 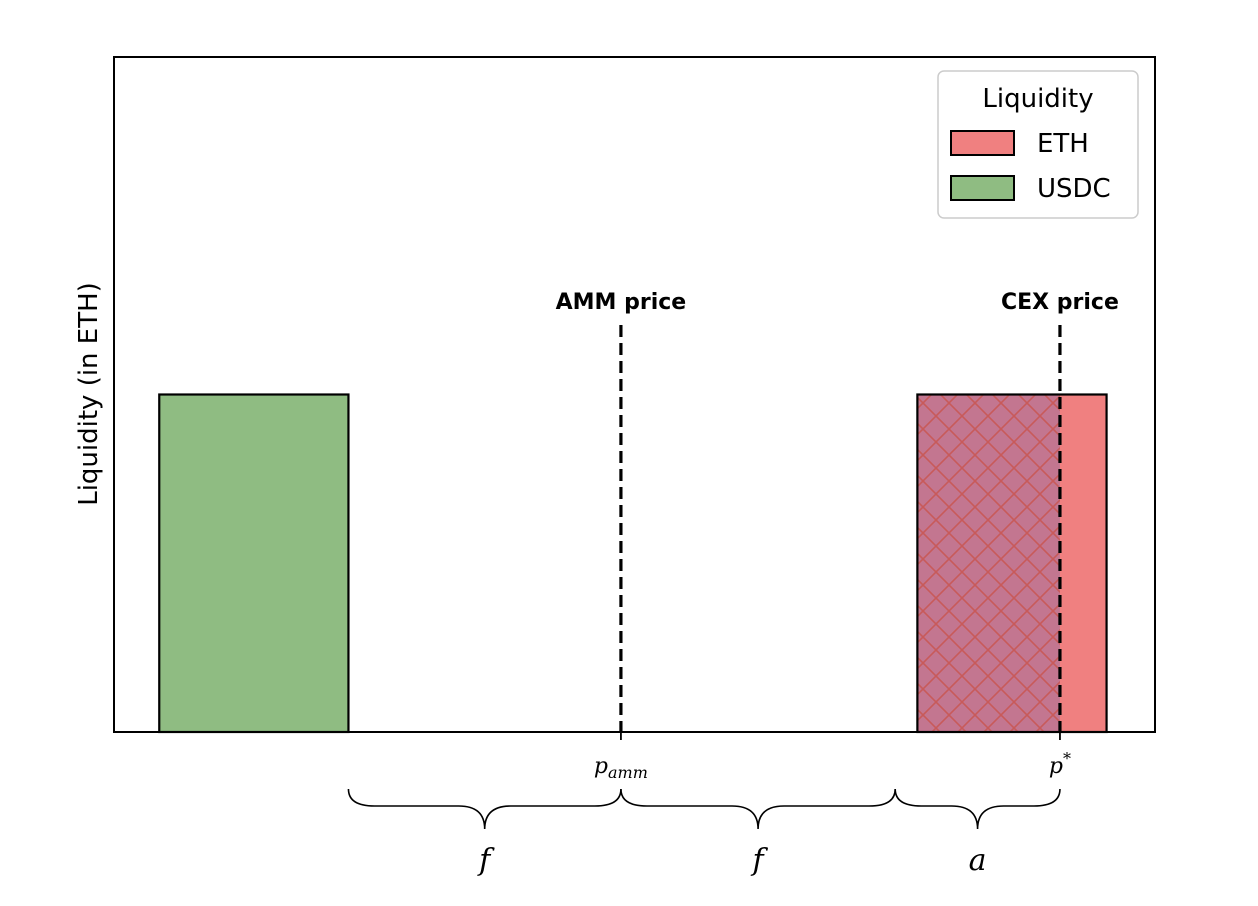 What do you see at coordinates (1060, 302) in the screenshot?
I see `price-line-label-1: CEX price` at bounding box center [1060, 302].